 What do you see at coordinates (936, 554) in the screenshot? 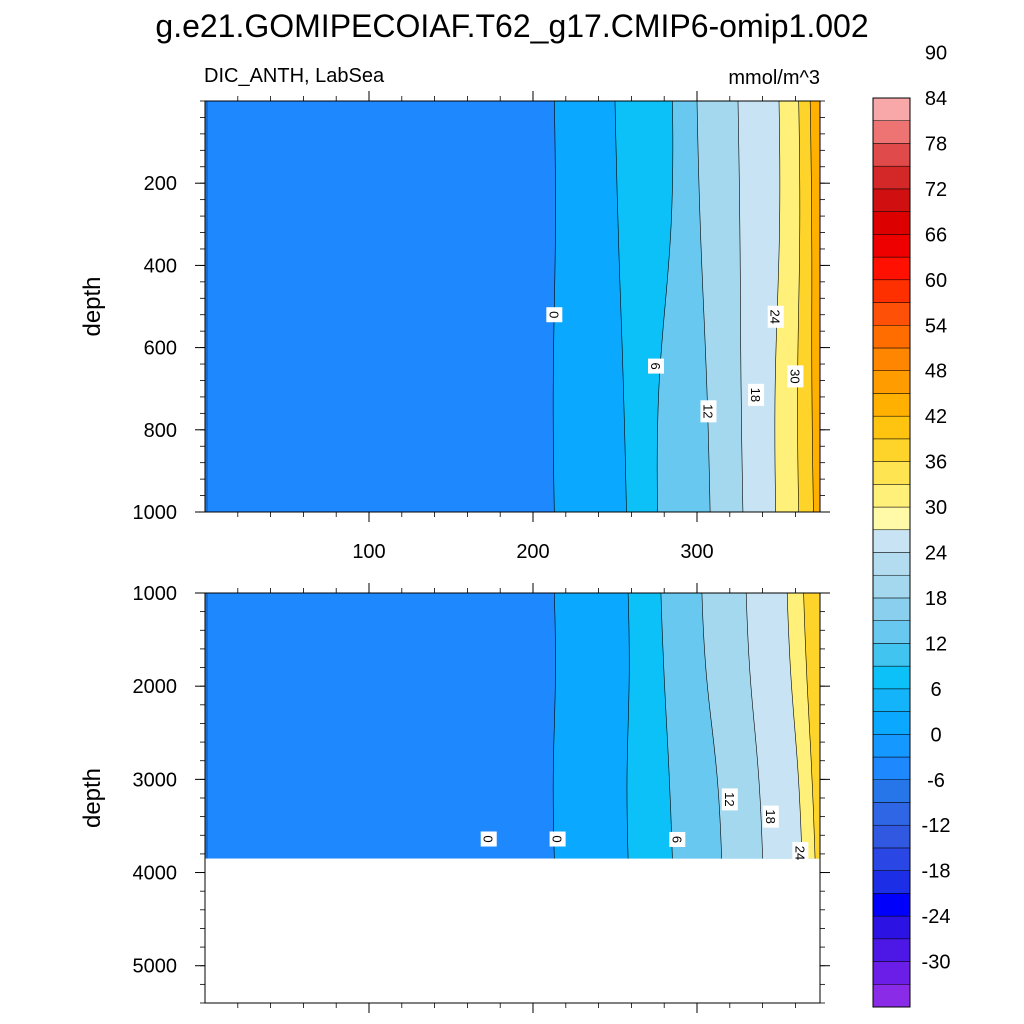
I see `colorbar-label: 24` at bounding box center [936, 554].